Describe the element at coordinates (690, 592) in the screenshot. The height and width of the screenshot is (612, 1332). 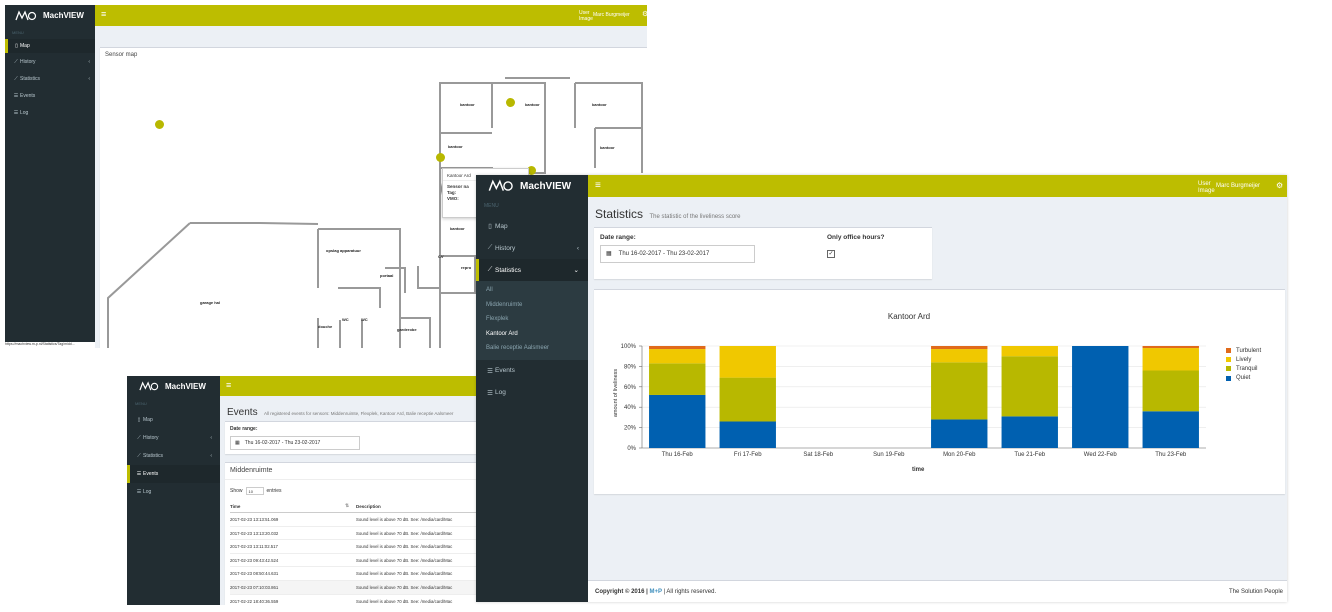
I see `footer-rights: | All rights reserved.` at that location.